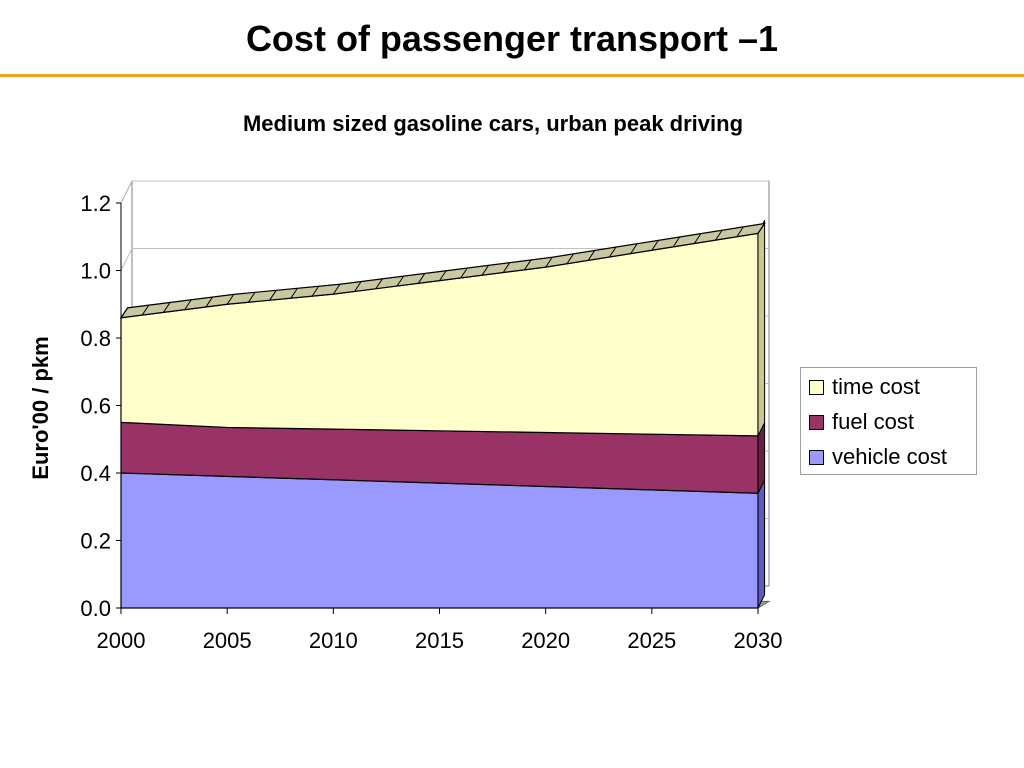 This screenshot has height=768, width=1024. Describe the element at coordinates (761, 544) in the screenshot. I see `side-vehicle-cost` at that location.